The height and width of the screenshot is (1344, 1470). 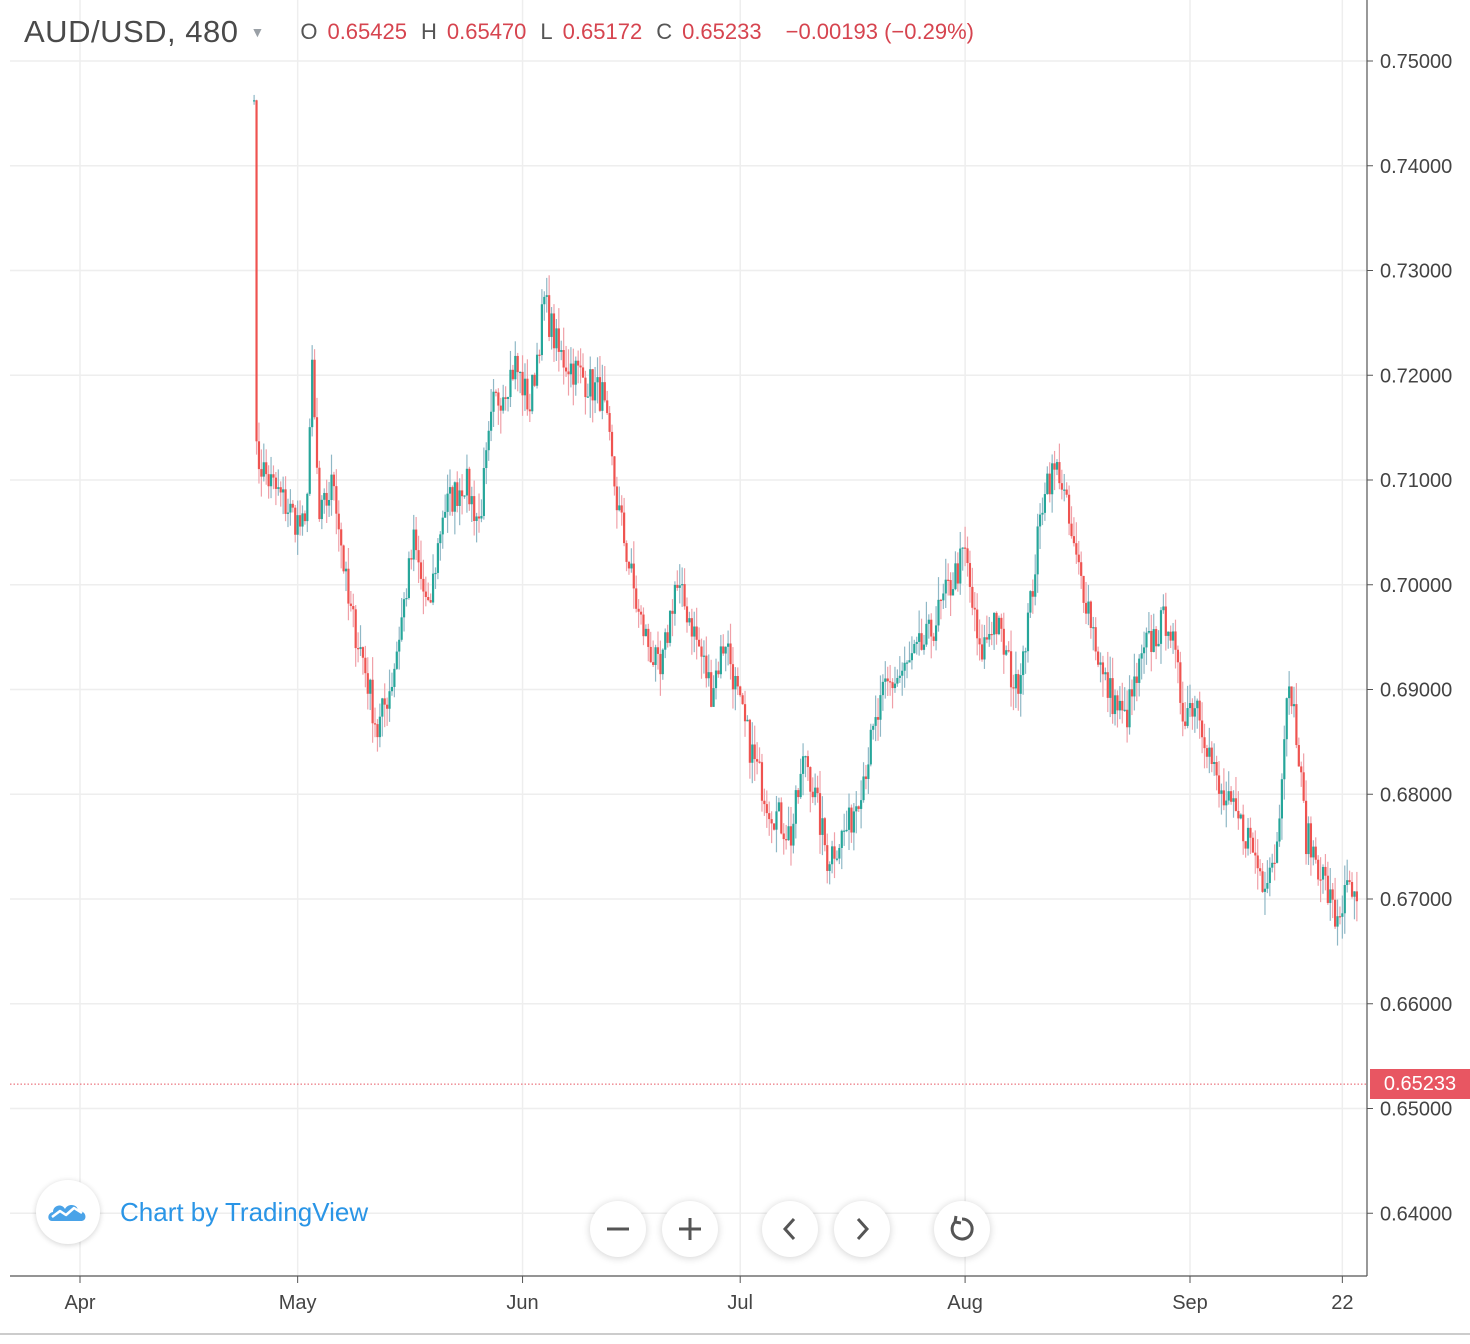 I want to click on close-value: 0.65233, so click(x=722, y=31).